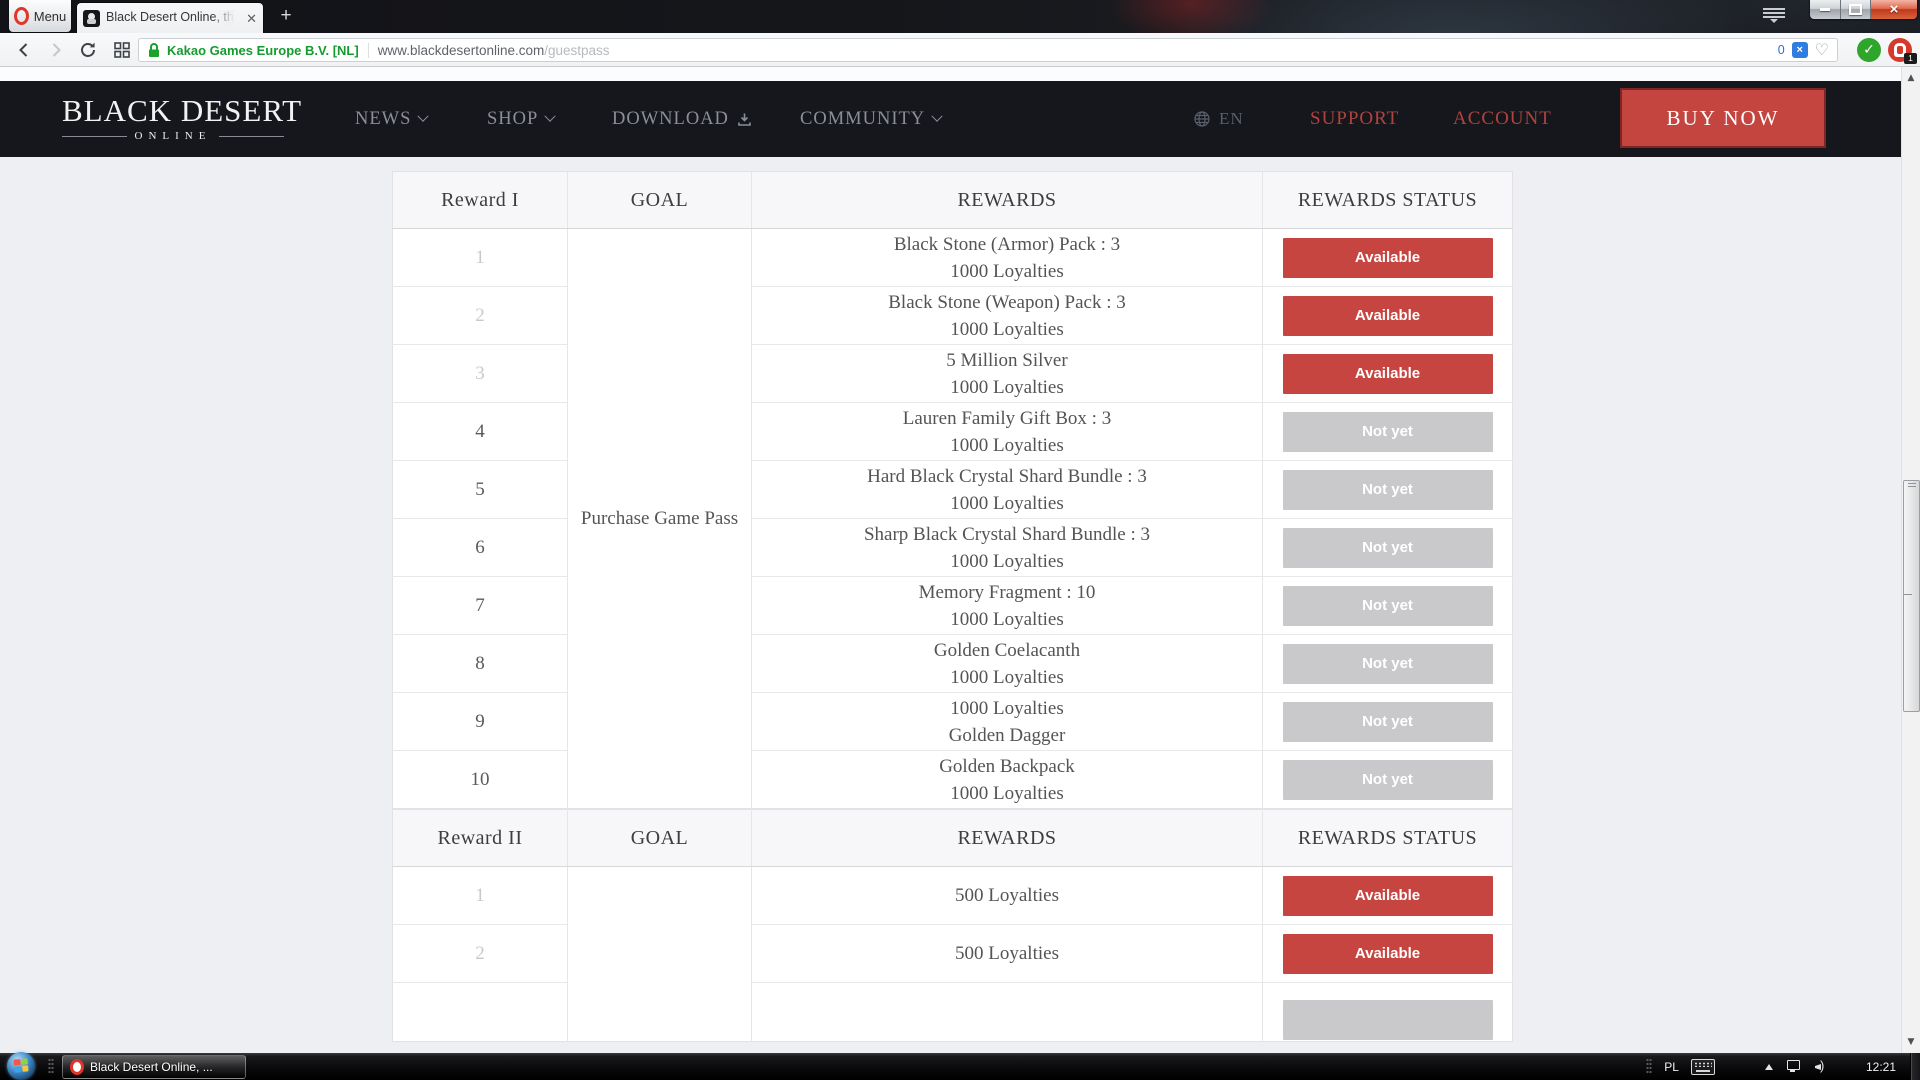  I want to click on taskbar: Black Desert Online, ... PL 12:21, so click(960, 1066).